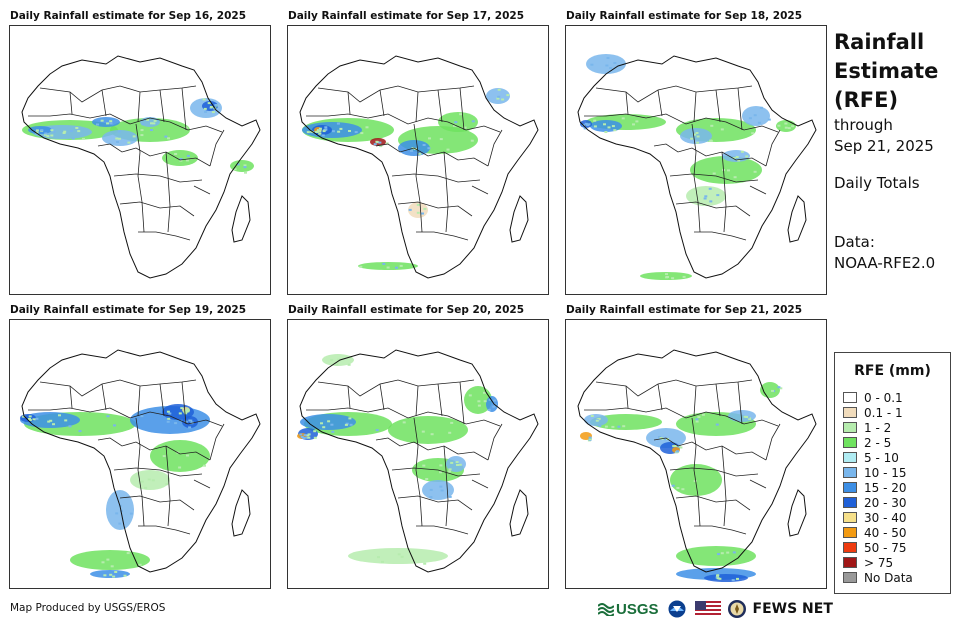  Describe the element at coordinates (684, 16) in the screenshot. I see `panel-title-sep18: Daily Rainfall estimate for Sep 18, 2025` at that location.